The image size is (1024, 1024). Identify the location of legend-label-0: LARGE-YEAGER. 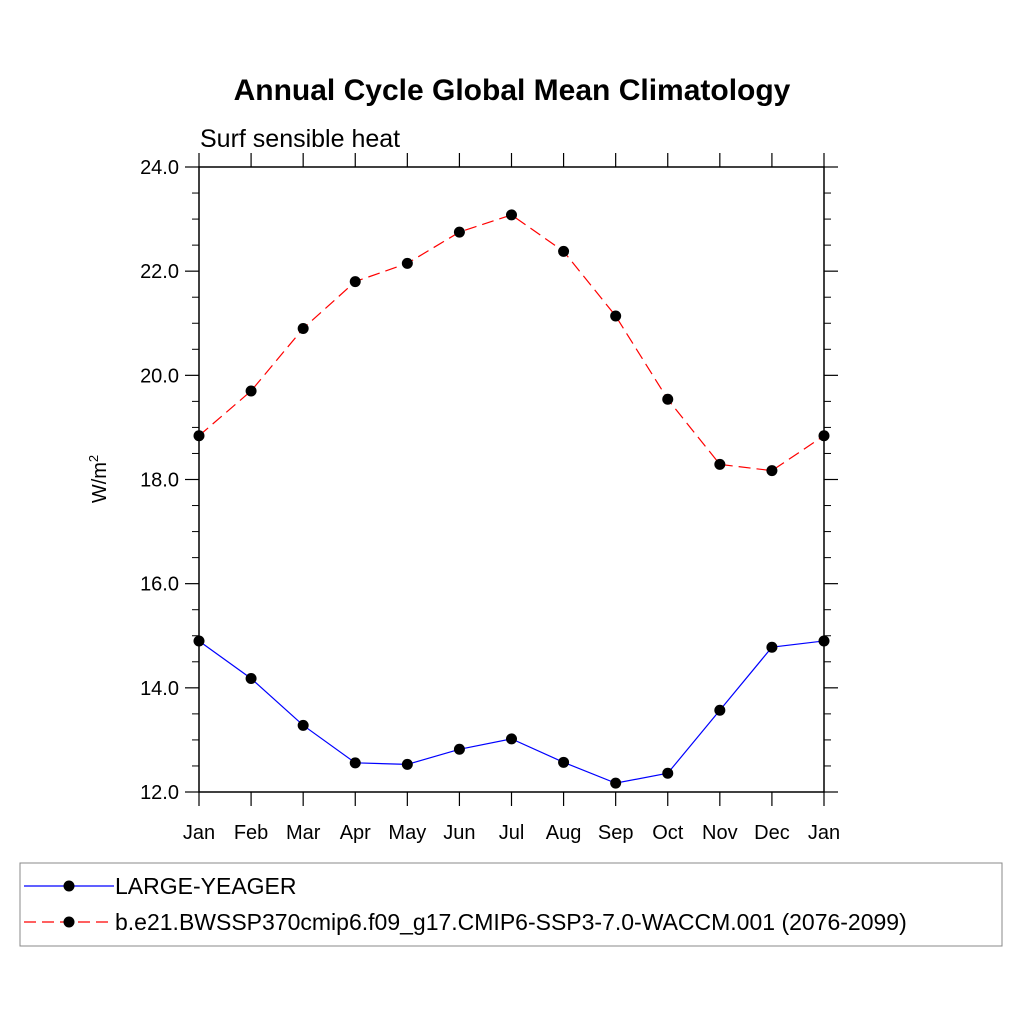
(206, 886).